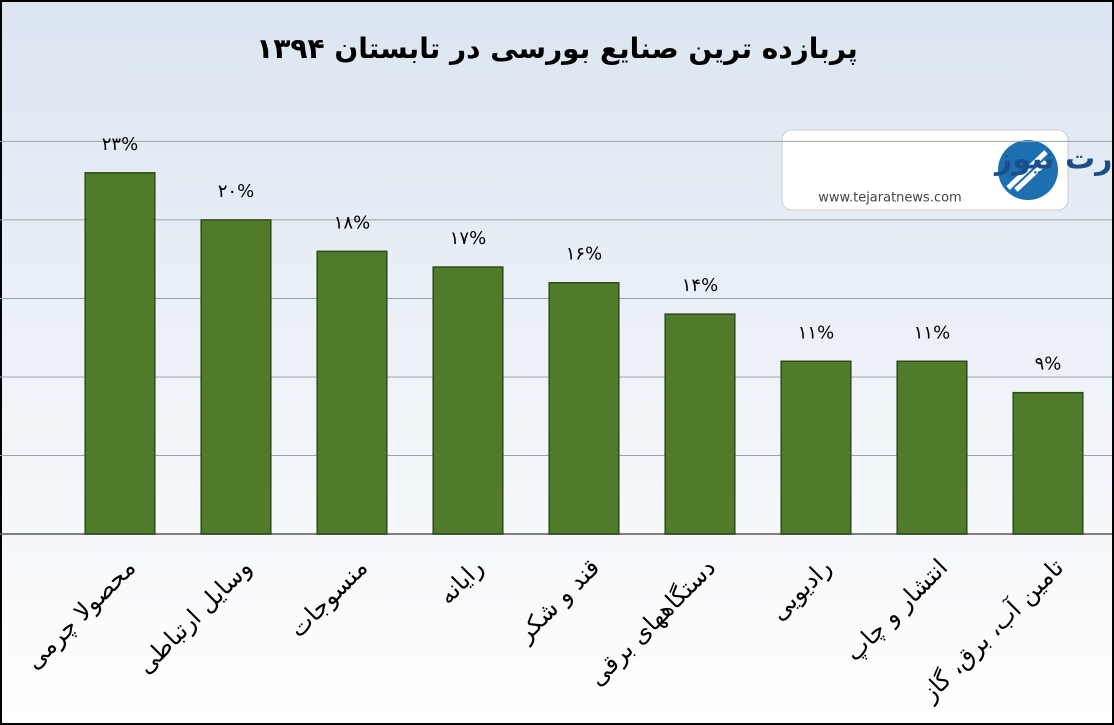 The image size is (1114, 725). I want to click on logo-url: www.tejaratnews.com, so click(889, 198).